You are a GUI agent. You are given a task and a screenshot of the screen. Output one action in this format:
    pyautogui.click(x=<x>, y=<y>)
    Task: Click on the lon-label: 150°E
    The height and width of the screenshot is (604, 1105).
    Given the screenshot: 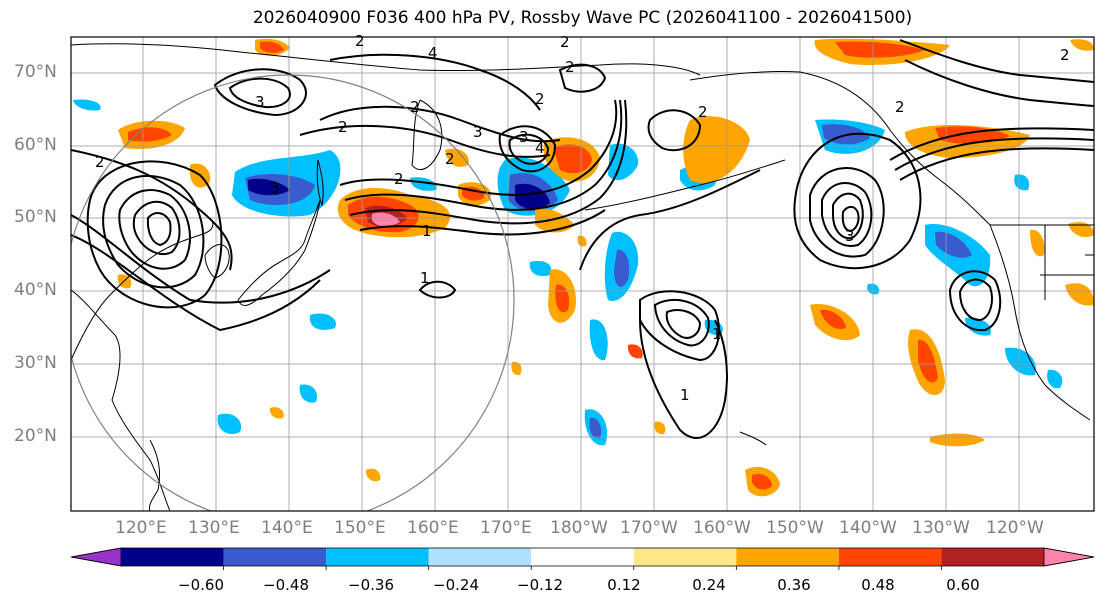 What is the action you would take?
    pyautogui.click(x=360, y=528)
    